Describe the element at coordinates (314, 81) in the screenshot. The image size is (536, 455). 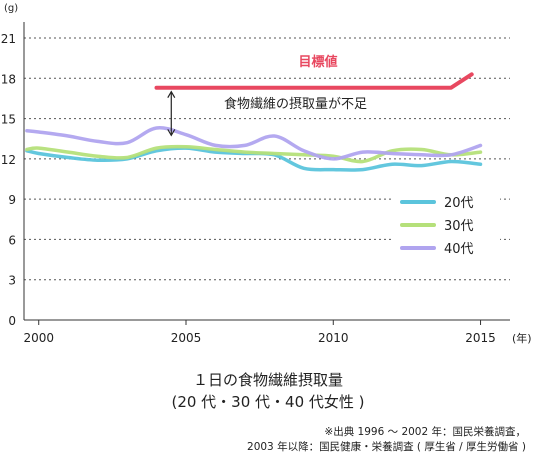
I see `target-line` at that location.